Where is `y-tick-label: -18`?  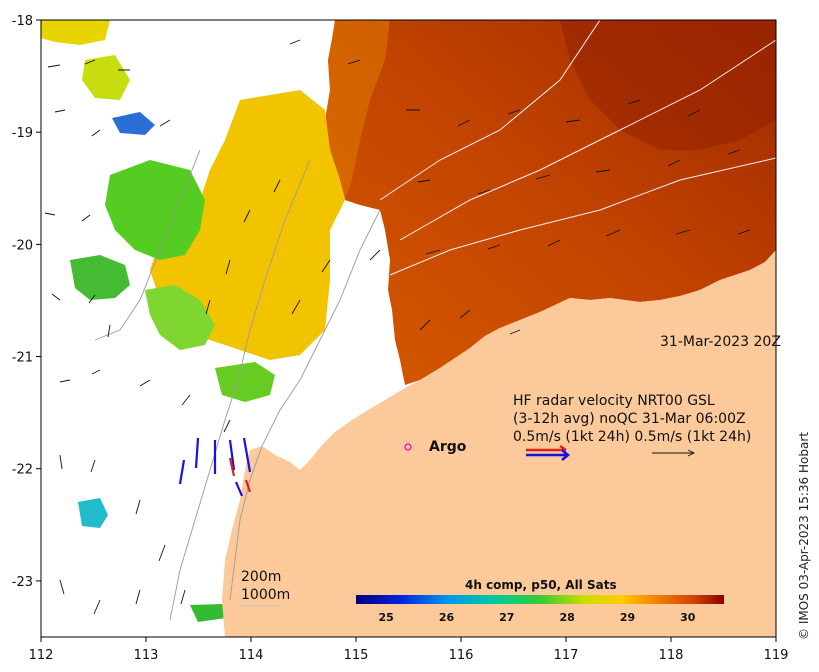 y-tick-label: -18 is located at coordinates (22, 21).